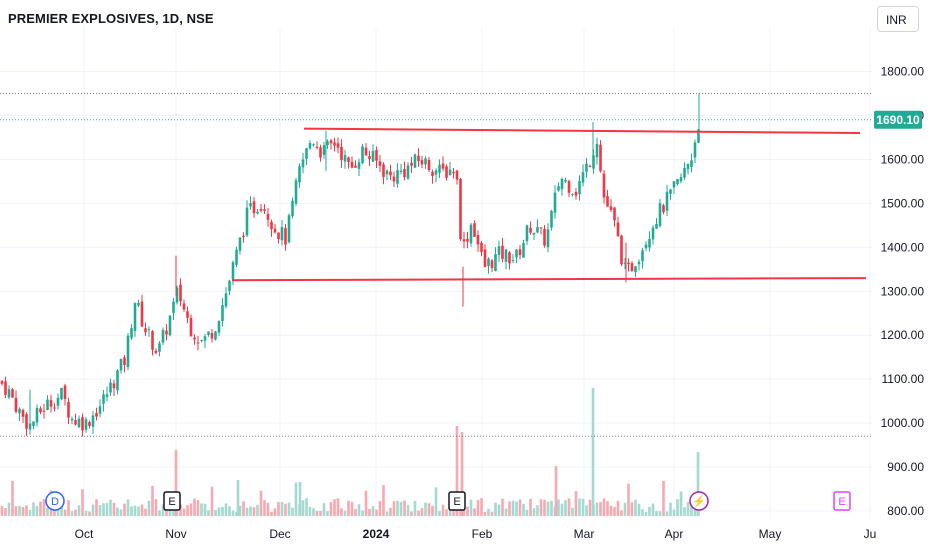 This screenshot has height=550, width=932. What do you see at coordinates (903, 379) in the screenshot?
I see `y-tick-label: 1100.00` at bounding box center [903, 379].